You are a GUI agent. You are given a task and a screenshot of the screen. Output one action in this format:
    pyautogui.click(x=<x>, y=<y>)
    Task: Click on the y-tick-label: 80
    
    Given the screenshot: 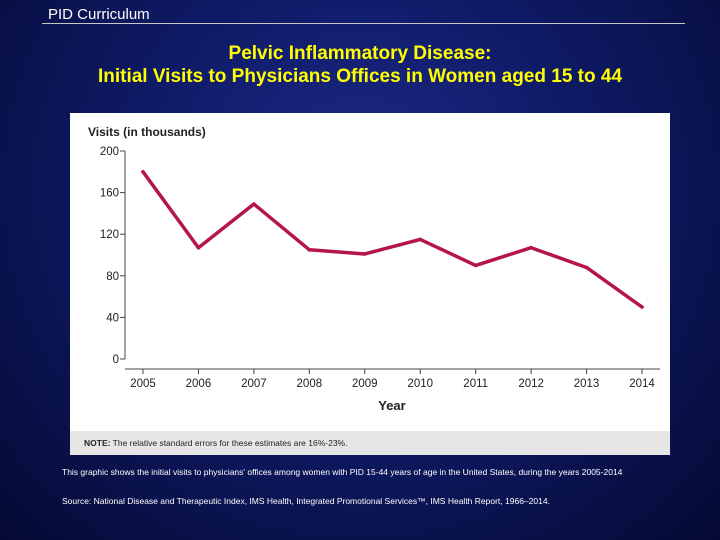 What is the action you would take?
    pyautogui.click(x=112, y=277)
    